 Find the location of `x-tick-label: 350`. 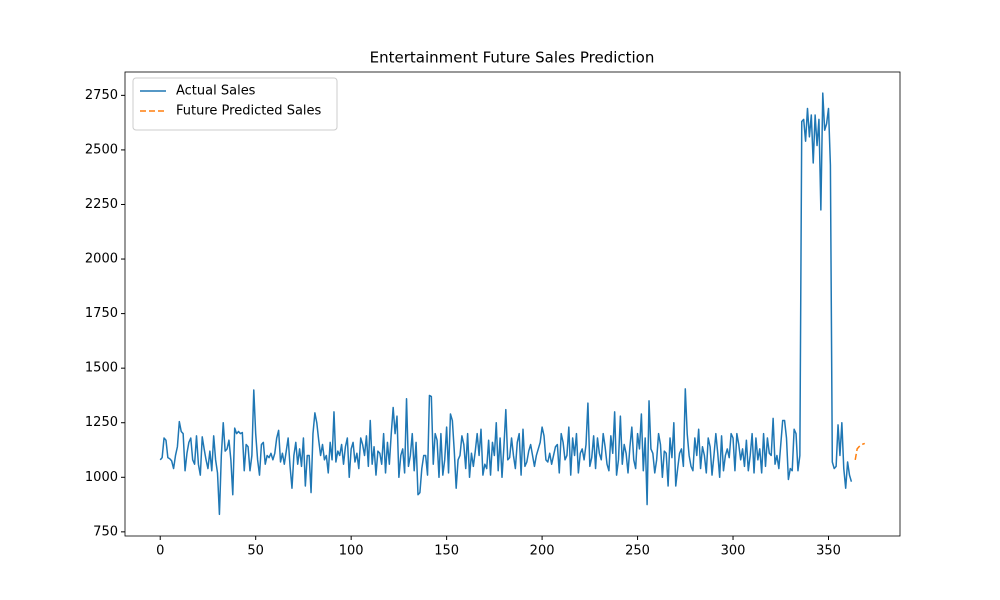

x-tick-label: 350 is located at coordinates (828, 551).